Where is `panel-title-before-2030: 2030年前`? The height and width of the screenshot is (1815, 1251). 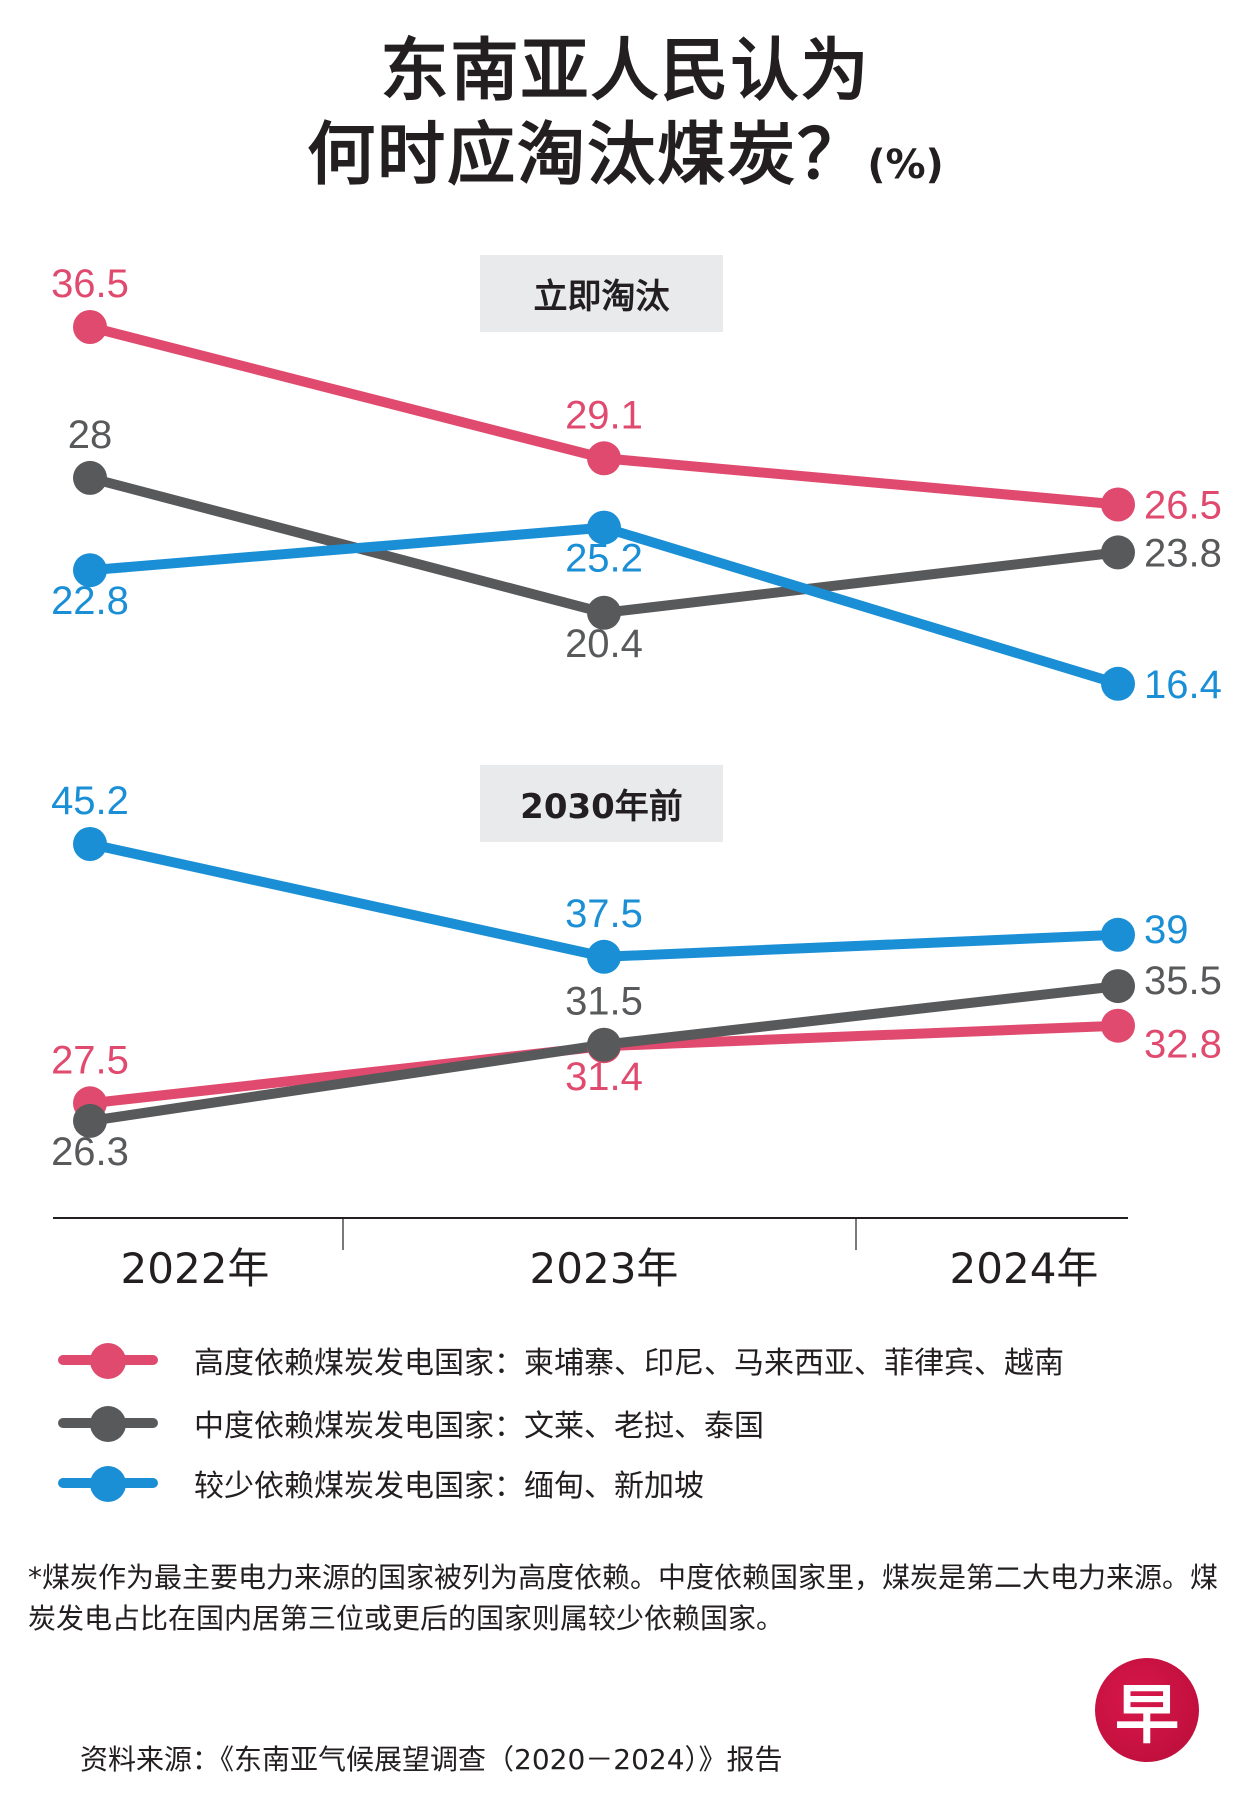 panel-title-before-2030: 2030年前 is located at coordinates (601, 803).